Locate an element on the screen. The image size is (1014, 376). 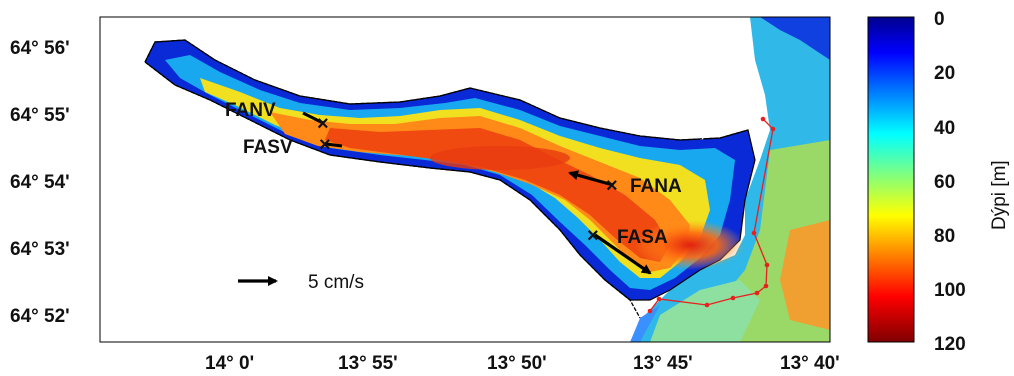
ctd-stations is located at coordinates (711, 215).